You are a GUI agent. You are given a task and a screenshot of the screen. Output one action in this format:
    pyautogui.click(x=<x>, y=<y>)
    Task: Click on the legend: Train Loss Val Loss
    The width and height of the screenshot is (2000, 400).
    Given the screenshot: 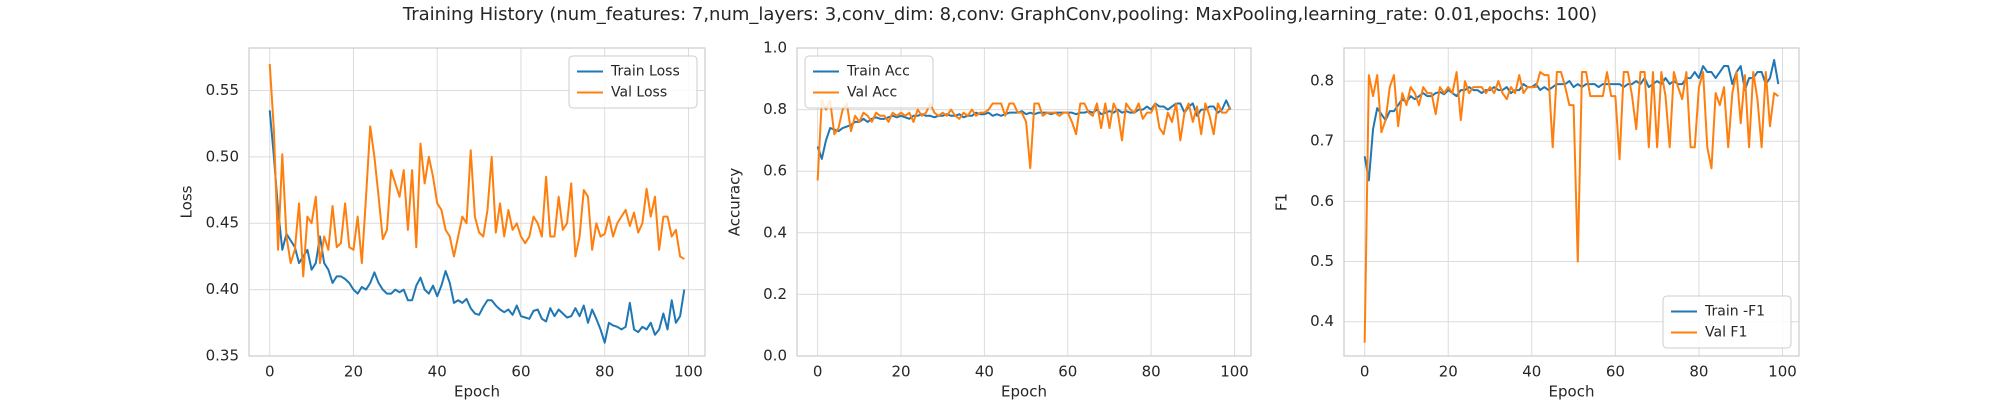 What is the action you would take?
    pyautogui.click(x=633, y=82)
    